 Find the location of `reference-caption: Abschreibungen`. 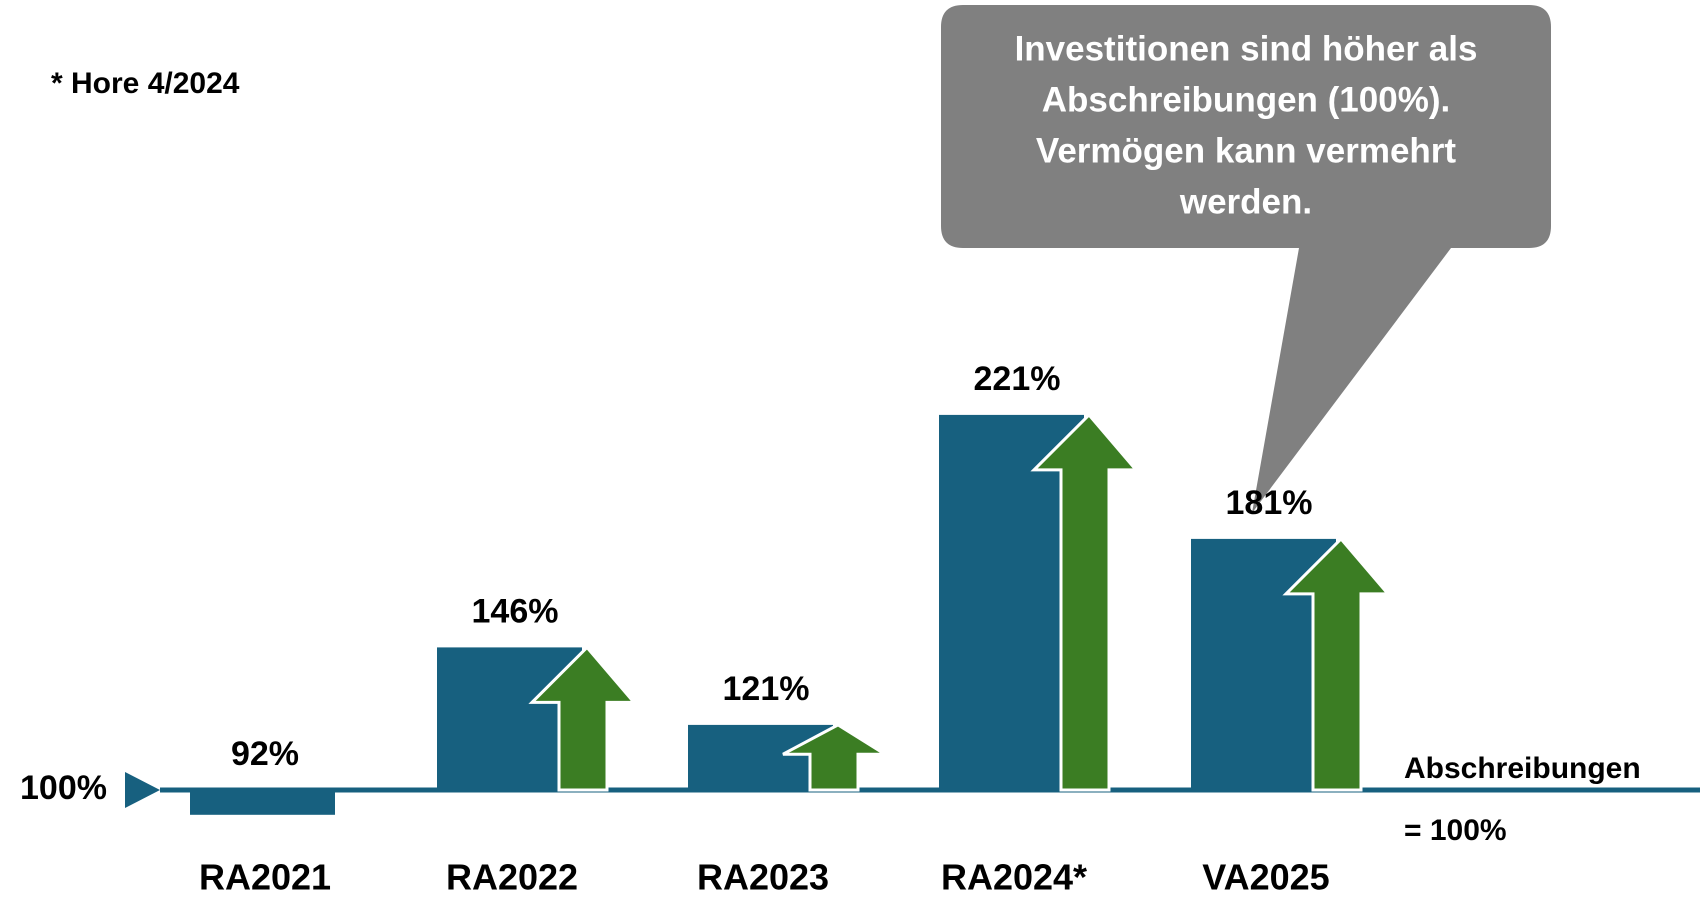

reference-caption: Abschreibungen is located at coordinates (1522, 768).